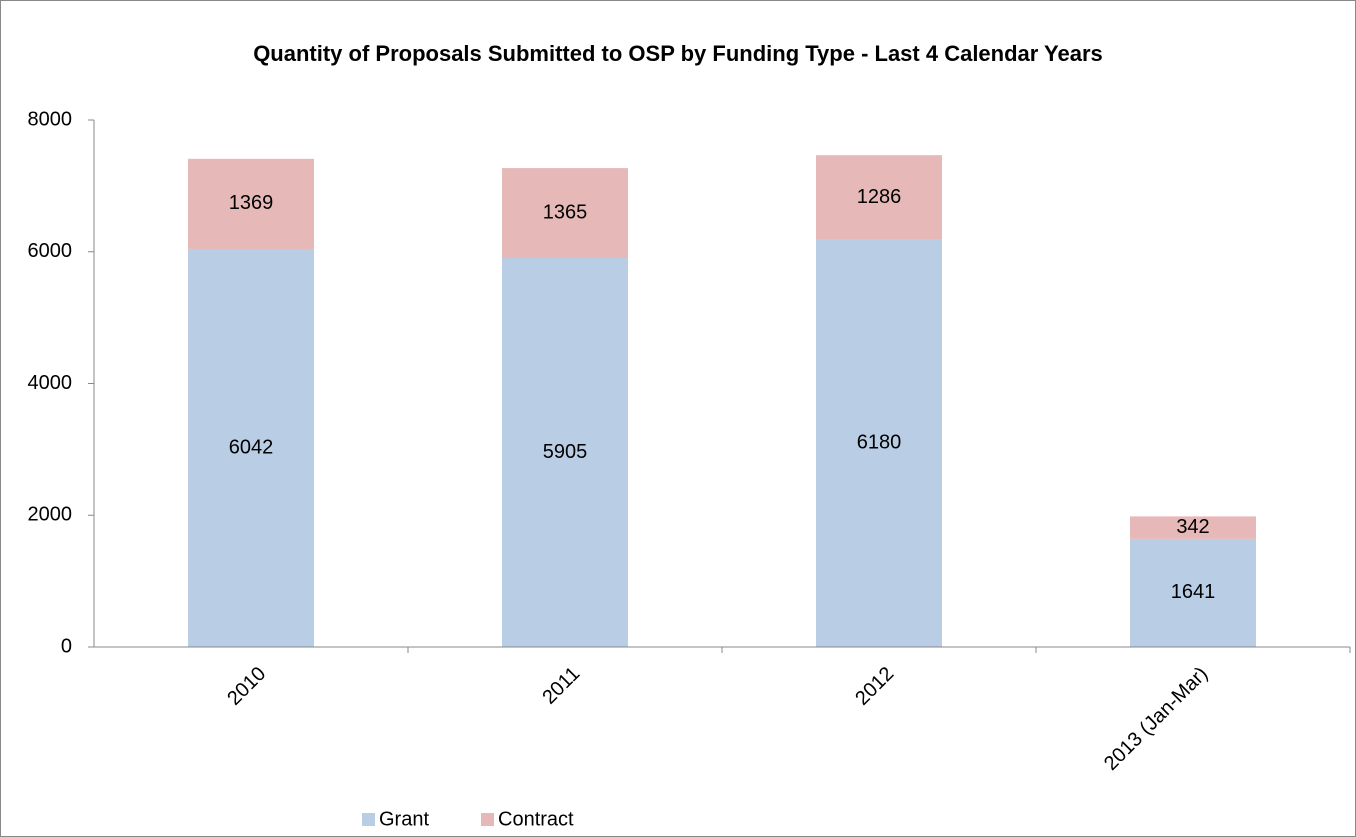 The height and width of the screenshot is (837, 1356). Describe the element at coordinates (50, 119) in the screenshot. I see `y-tick-label: 8000` at that location.